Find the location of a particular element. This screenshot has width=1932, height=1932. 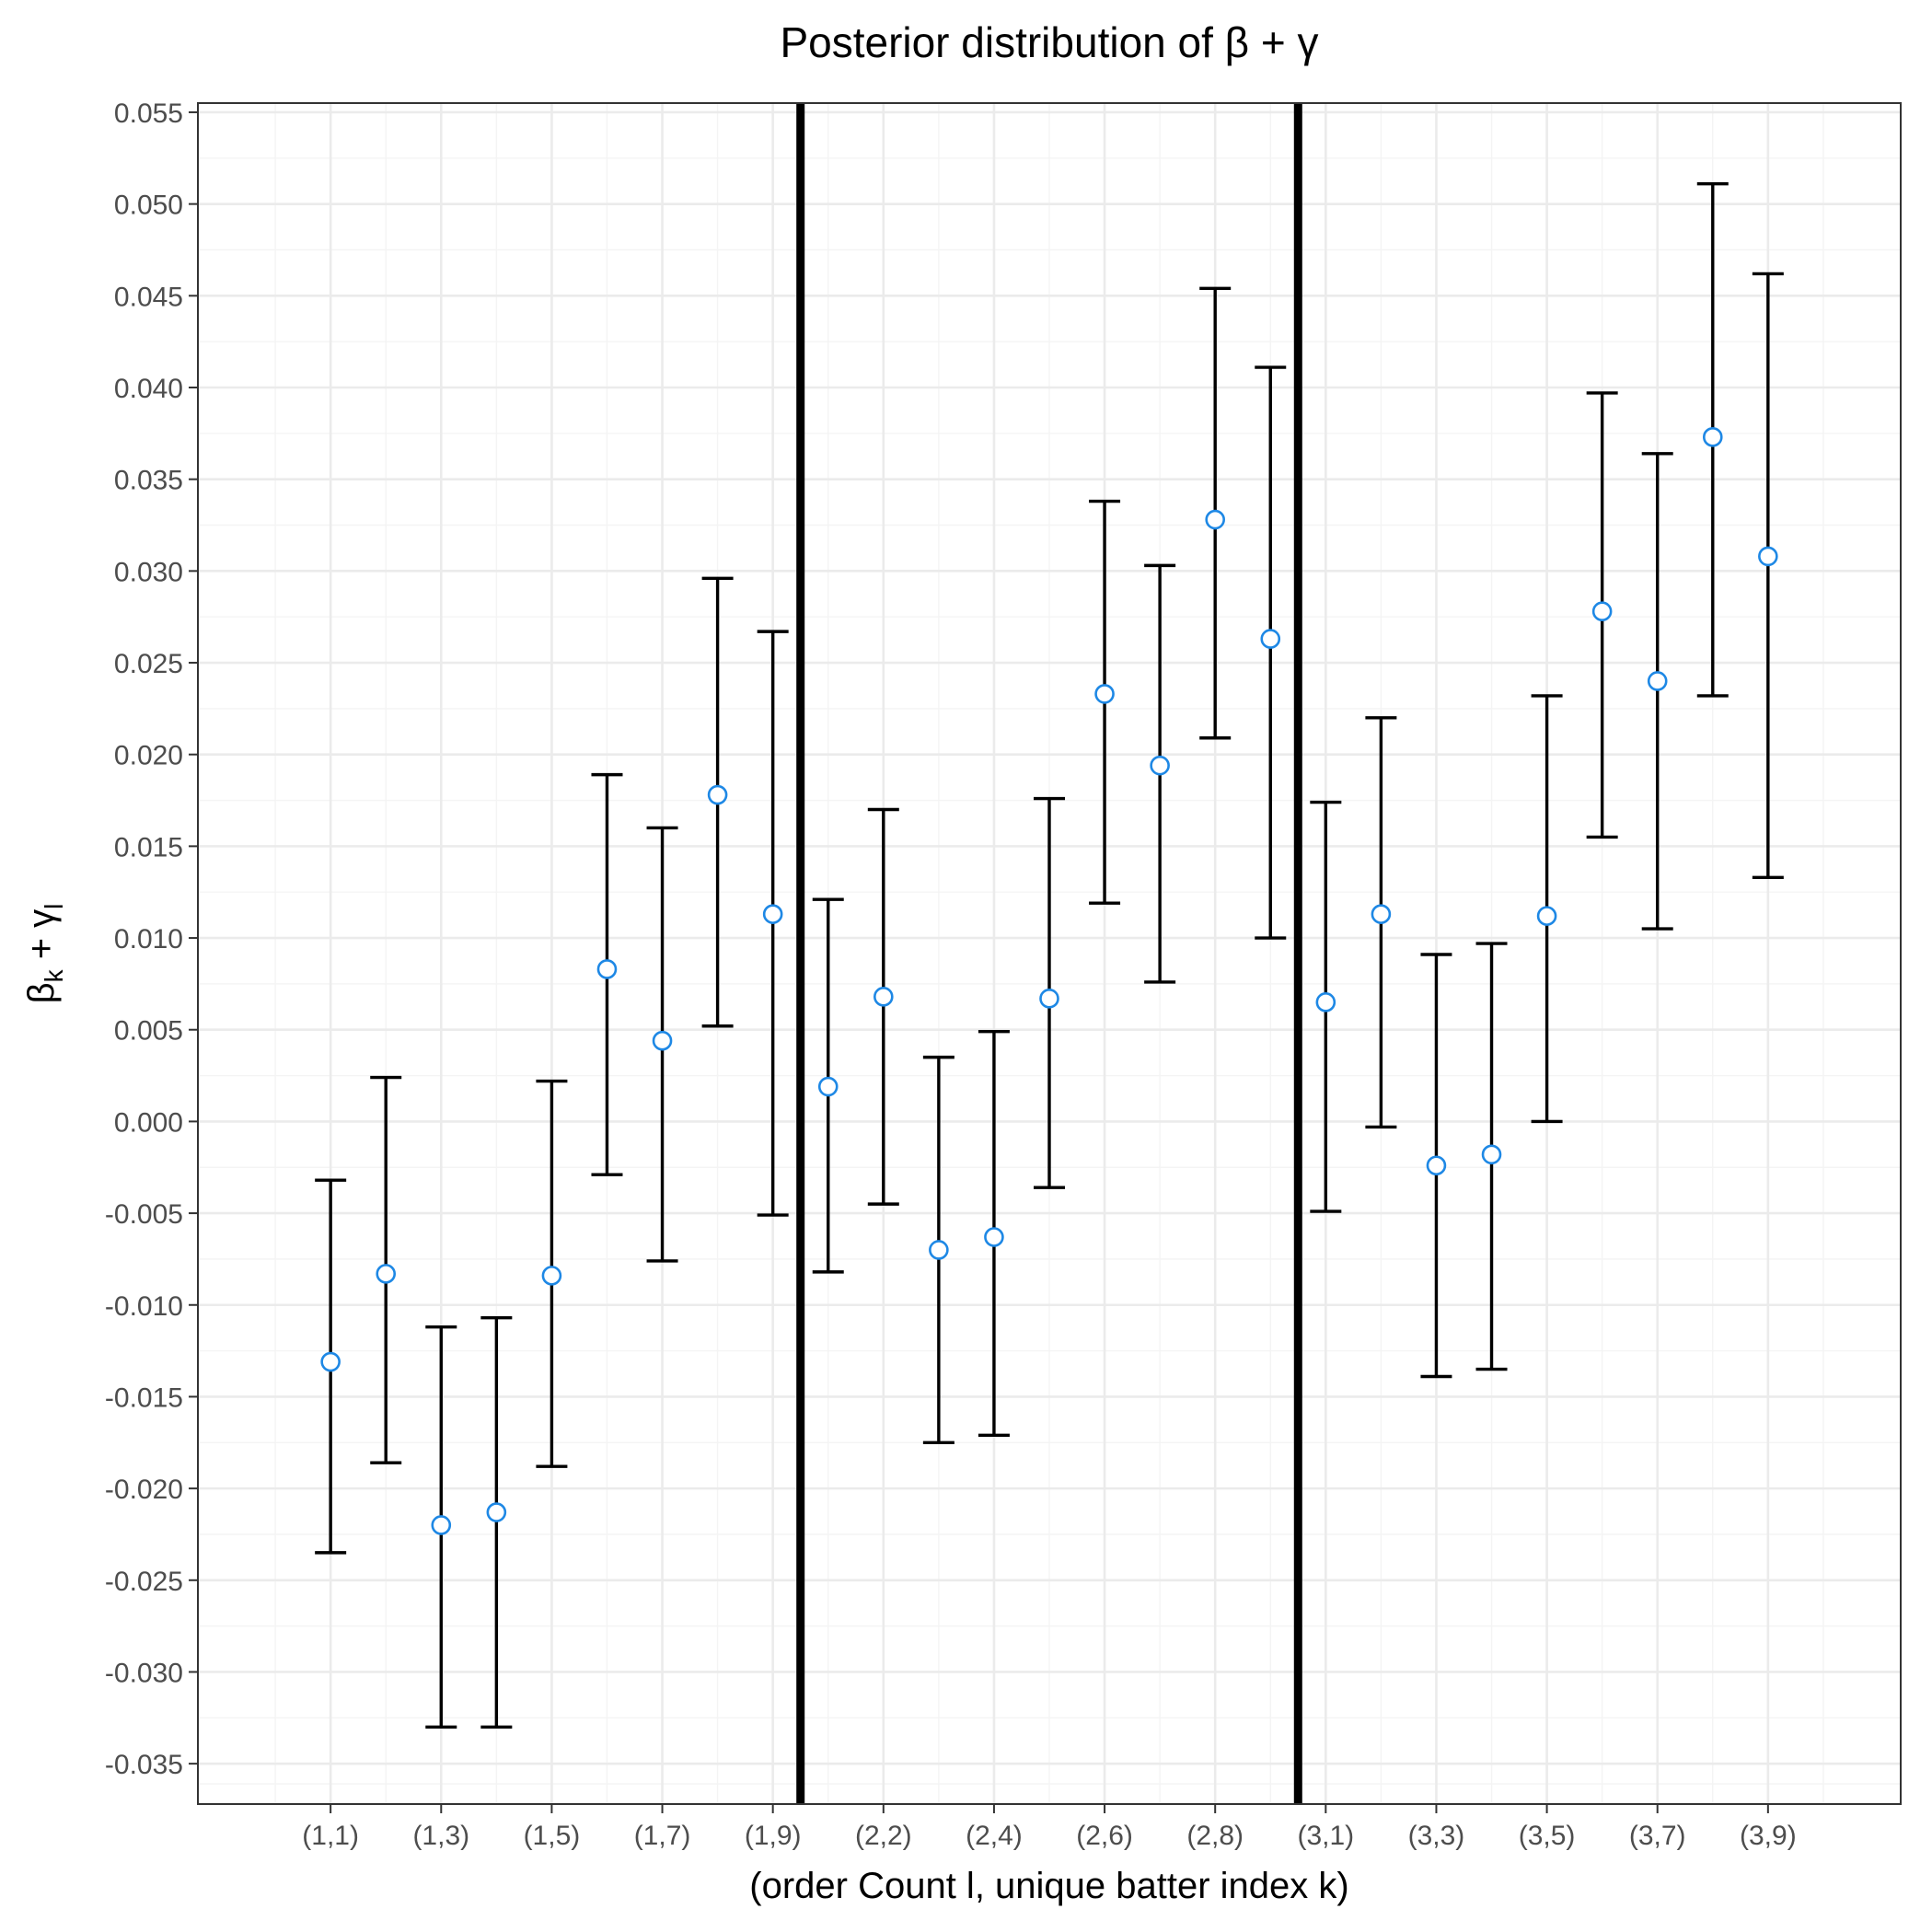

y-label-sub-k: k is located at coordinates (54, 975).